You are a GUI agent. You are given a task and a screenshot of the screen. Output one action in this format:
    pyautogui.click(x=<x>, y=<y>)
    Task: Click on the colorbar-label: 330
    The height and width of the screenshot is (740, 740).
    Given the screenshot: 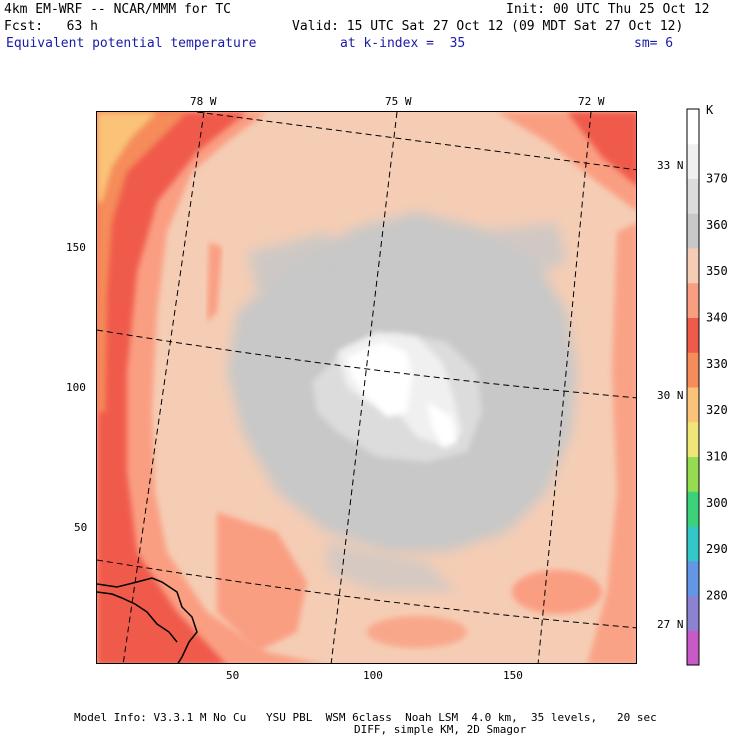 What is the action you would take?
    pyautogui.click(x=717, y=364)
    